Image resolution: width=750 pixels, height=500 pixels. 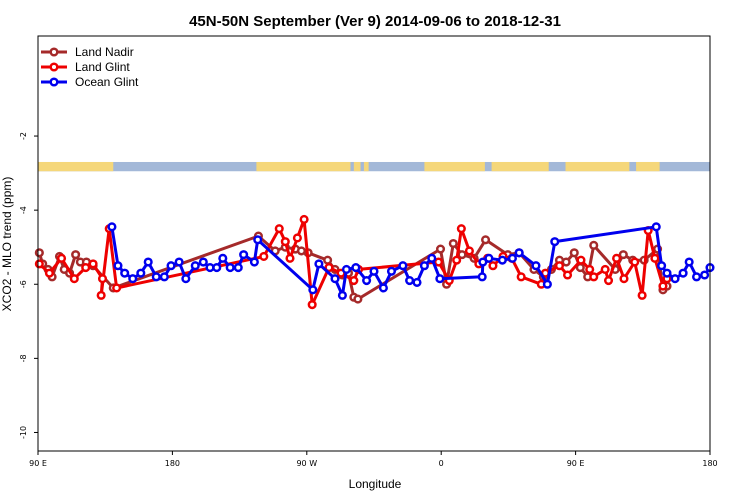 I want to click on y-tick-label: -2, so click(x=23, y=136).